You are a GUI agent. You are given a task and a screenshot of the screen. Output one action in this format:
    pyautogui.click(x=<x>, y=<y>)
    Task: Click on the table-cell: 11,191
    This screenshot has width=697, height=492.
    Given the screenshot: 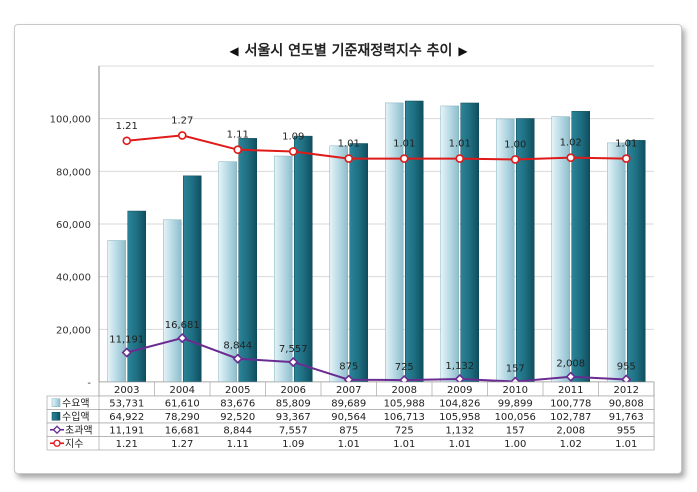 What is the action you would take?
    pyautogui.click(x=126, y=431)
    